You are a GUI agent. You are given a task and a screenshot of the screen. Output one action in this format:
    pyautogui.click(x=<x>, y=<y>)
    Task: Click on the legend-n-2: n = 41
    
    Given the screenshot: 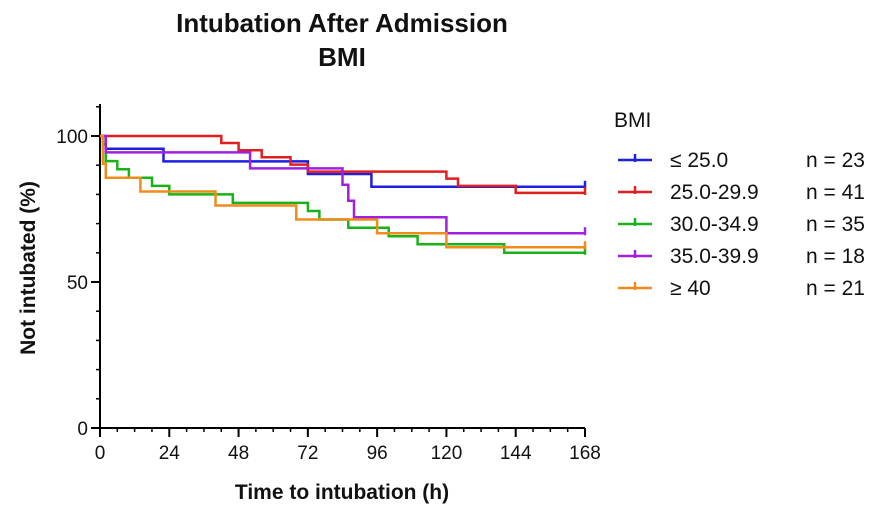 What is the action you would take?
    pyautogui.click(x=835, y=192)
    